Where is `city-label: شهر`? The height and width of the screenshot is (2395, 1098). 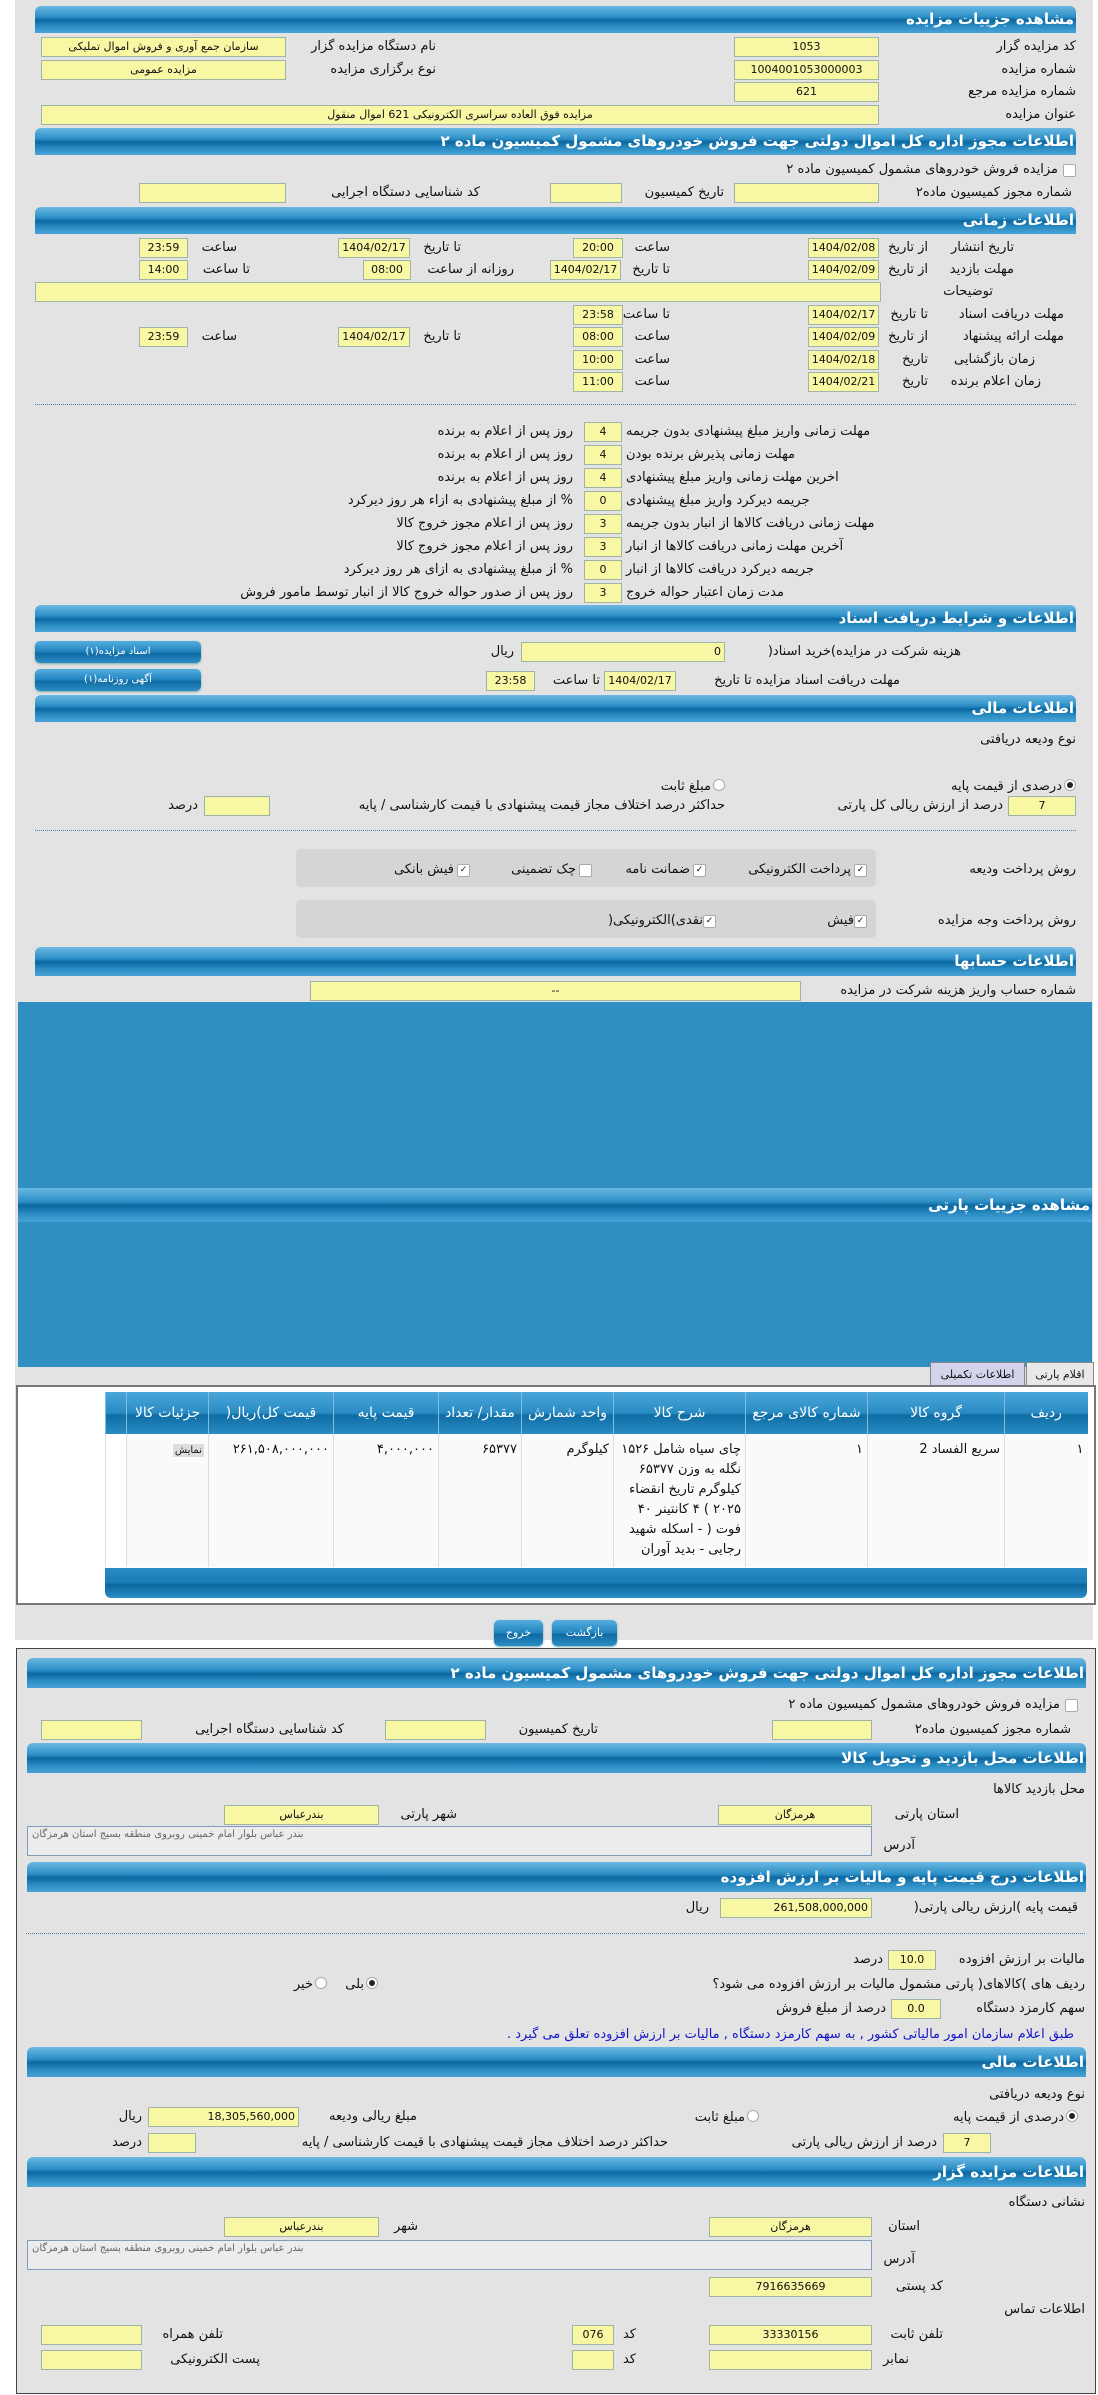 city-label: شهر is located at coordinates (405, 2226).